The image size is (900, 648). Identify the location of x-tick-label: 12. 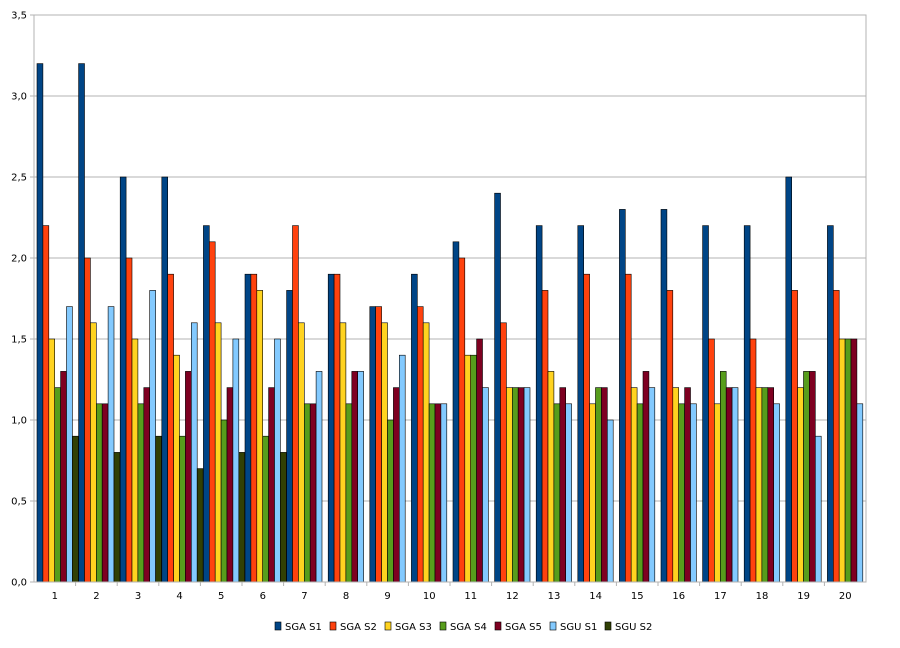
(512, 596).